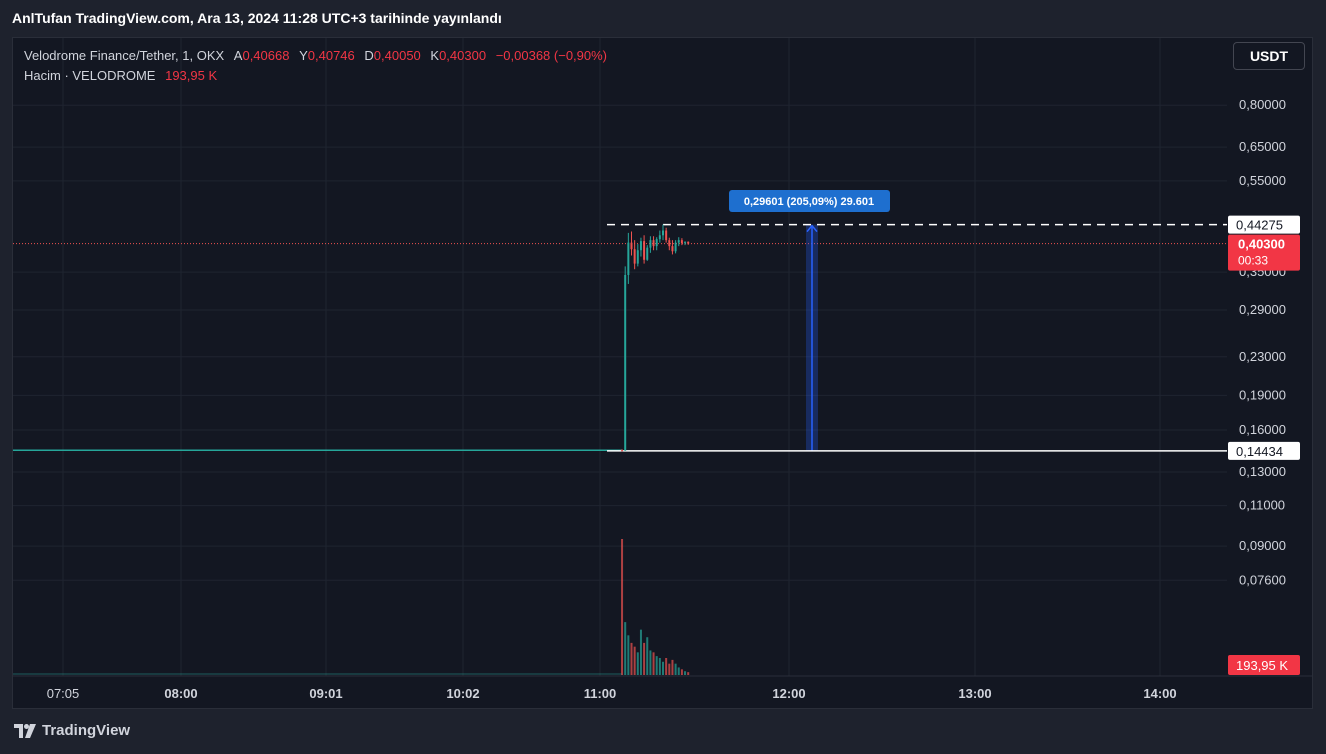  I want to click on last-price-countdown: 00:33, so click(1253, 261).